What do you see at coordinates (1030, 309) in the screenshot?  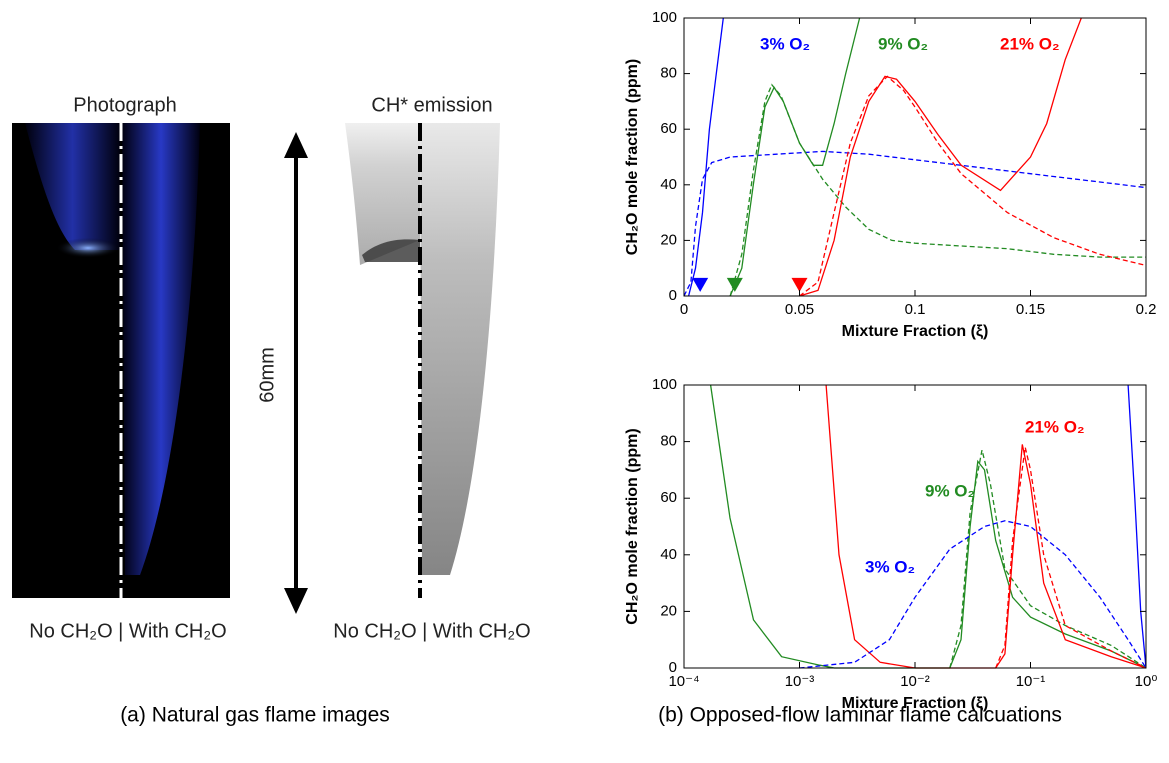 I see `x-tick-label: 0.15` at bounding box center [1030, 309].